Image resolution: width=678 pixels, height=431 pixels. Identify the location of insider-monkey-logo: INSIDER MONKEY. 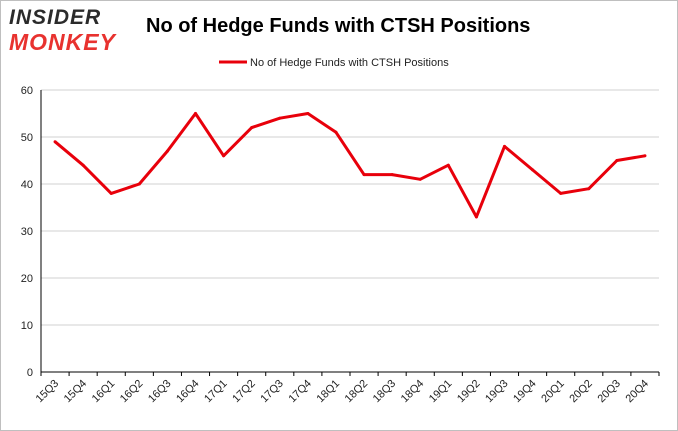
(69, 32).